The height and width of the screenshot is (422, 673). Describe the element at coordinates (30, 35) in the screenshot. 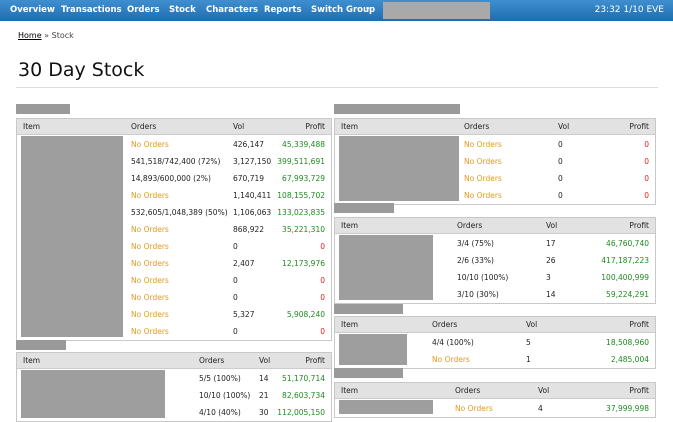

I see `home-link: Home` at that location.